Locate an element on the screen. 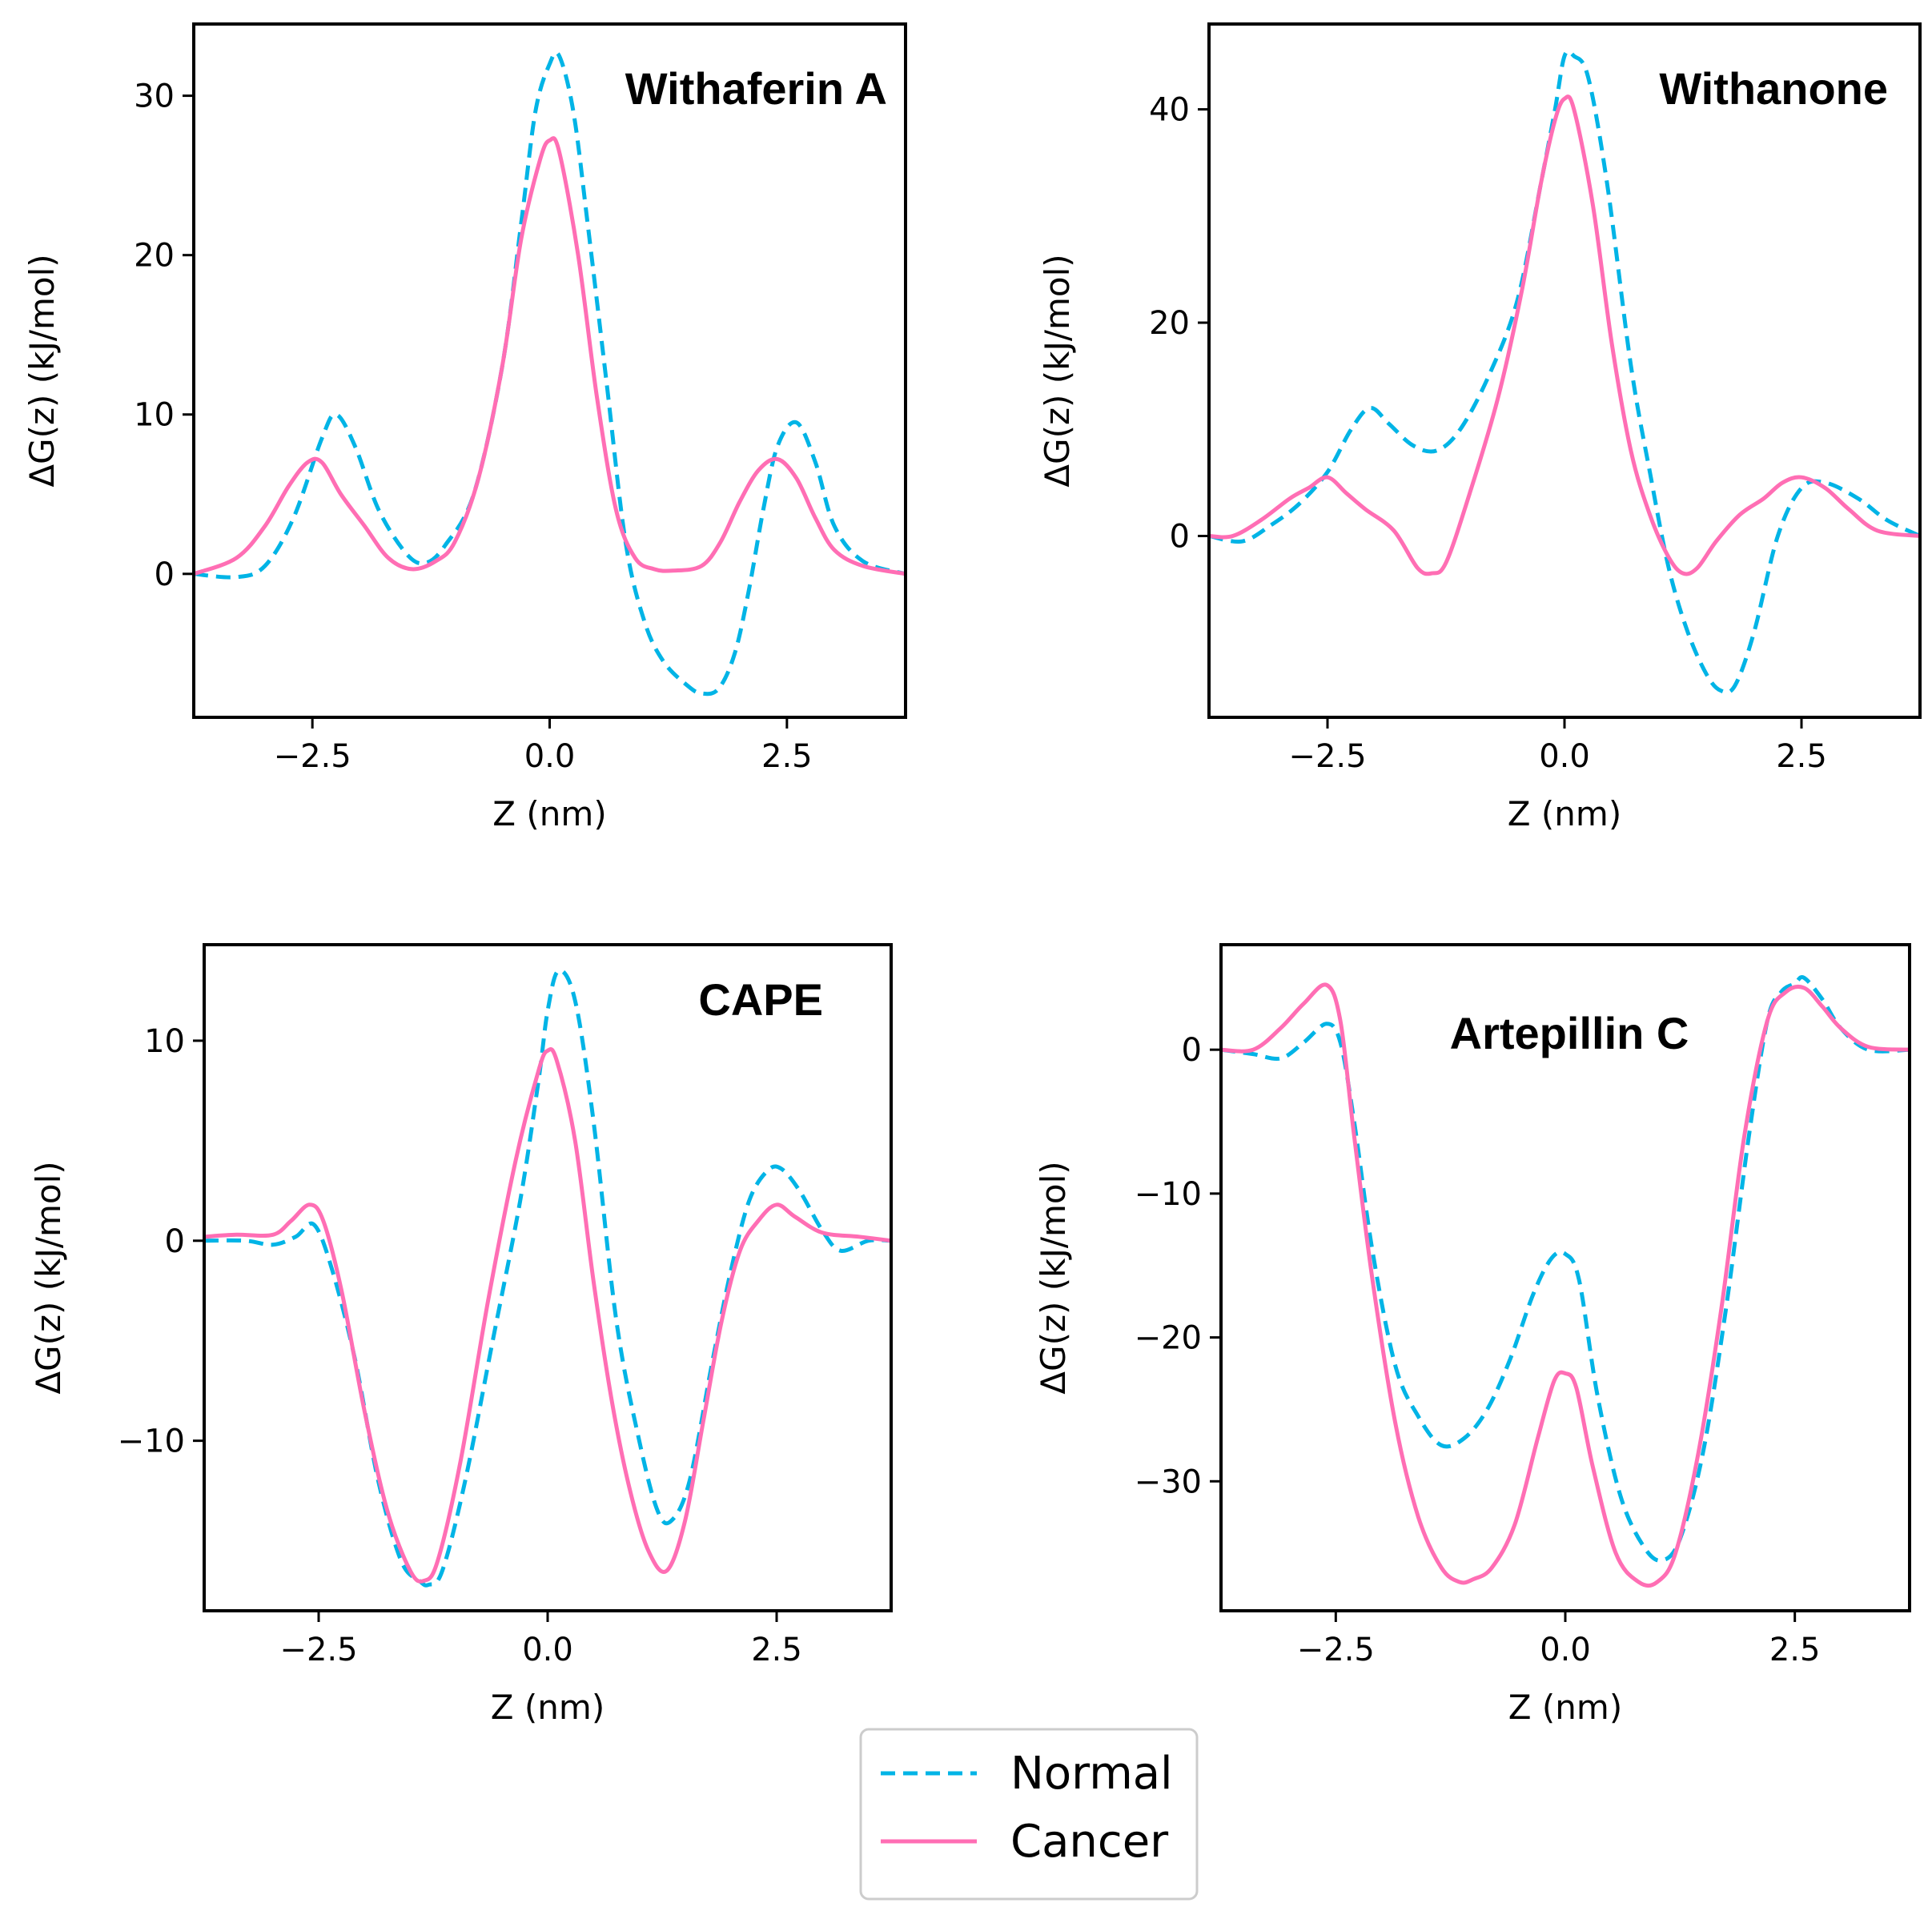 The image size is (1932, 1915). panel-title: Artepillin C is located at coordinates (1569, 1033).